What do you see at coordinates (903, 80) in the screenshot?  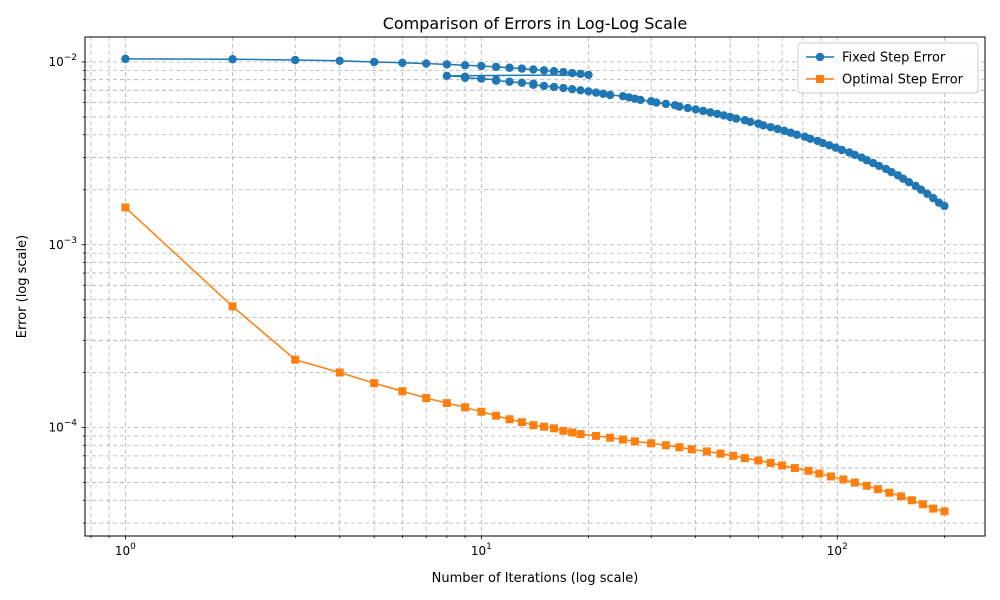 I see `legend-label: Optimal Step Error` at bounding box center [903, 80].